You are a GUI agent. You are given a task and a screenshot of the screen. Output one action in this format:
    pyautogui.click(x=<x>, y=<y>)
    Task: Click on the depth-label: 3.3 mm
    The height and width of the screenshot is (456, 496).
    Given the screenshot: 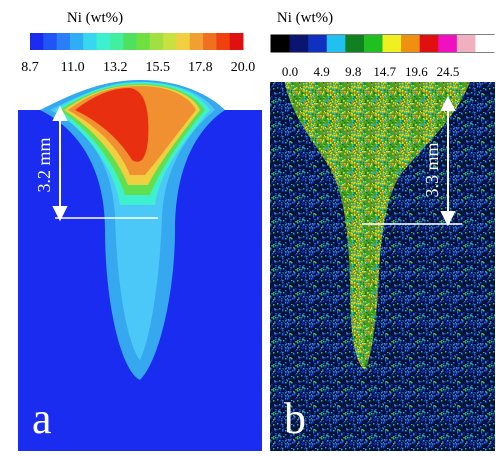 What is the action you would take?
    pyautogui.click(x=432, y=169)
    